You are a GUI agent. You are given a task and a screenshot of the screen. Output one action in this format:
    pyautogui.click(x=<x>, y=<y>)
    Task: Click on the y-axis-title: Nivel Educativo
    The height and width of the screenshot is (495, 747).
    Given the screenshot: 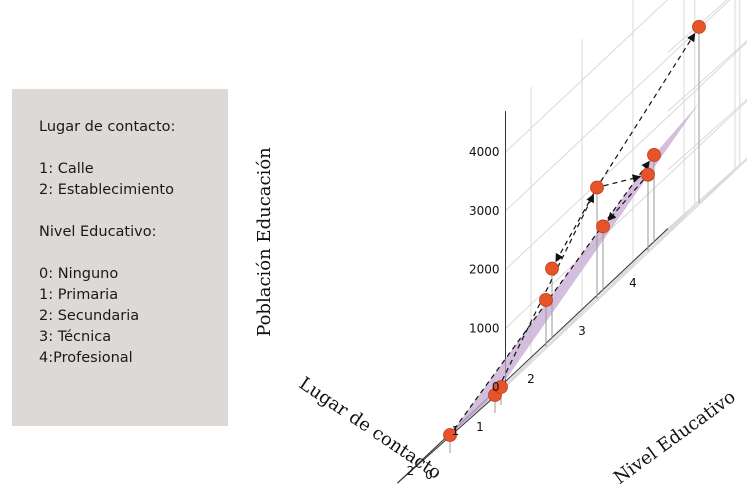 What is the action you would take?
    pyautogui.click(x=675, y=437)
    